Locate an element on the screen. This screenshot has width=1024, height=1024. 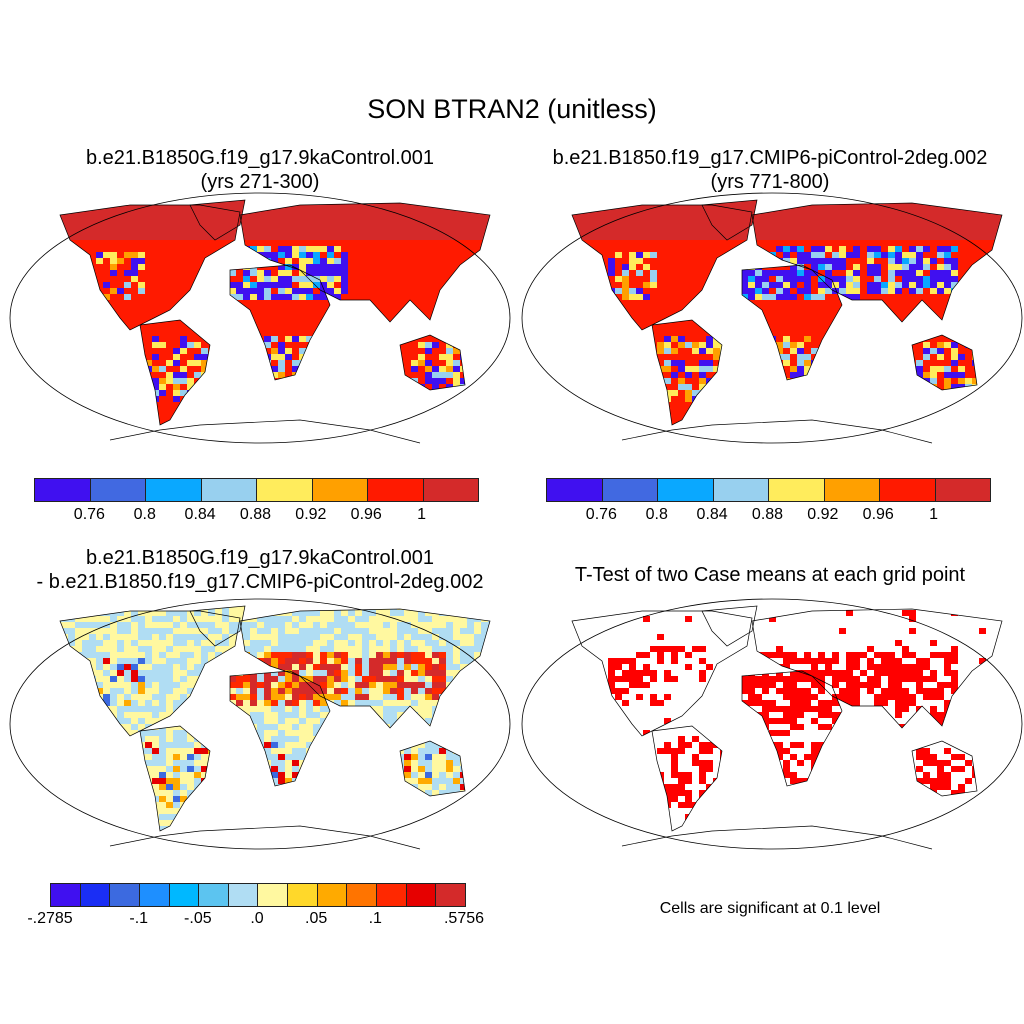
colorbar3-tick-label: .1 is located at coordinates (375, 918).